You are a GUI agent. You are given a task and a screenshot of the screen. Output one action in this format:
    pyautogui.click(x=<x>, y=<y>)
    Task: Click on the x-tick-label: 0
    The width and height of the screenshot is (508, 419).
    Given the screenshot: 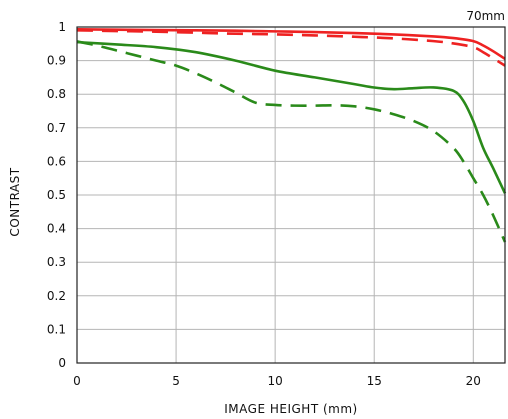 What is the action you would take?
    pyautogui.click(x=77, y=381)
    